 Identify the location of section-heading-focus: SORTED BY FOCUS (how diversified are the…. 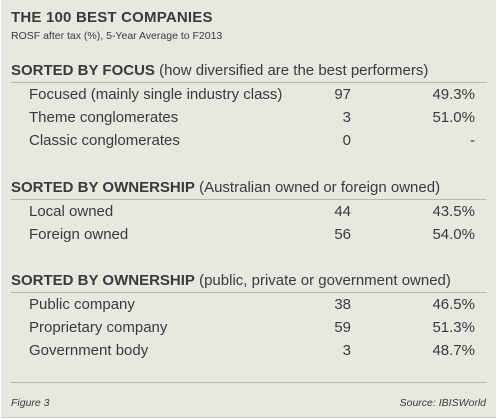
(219, 70).